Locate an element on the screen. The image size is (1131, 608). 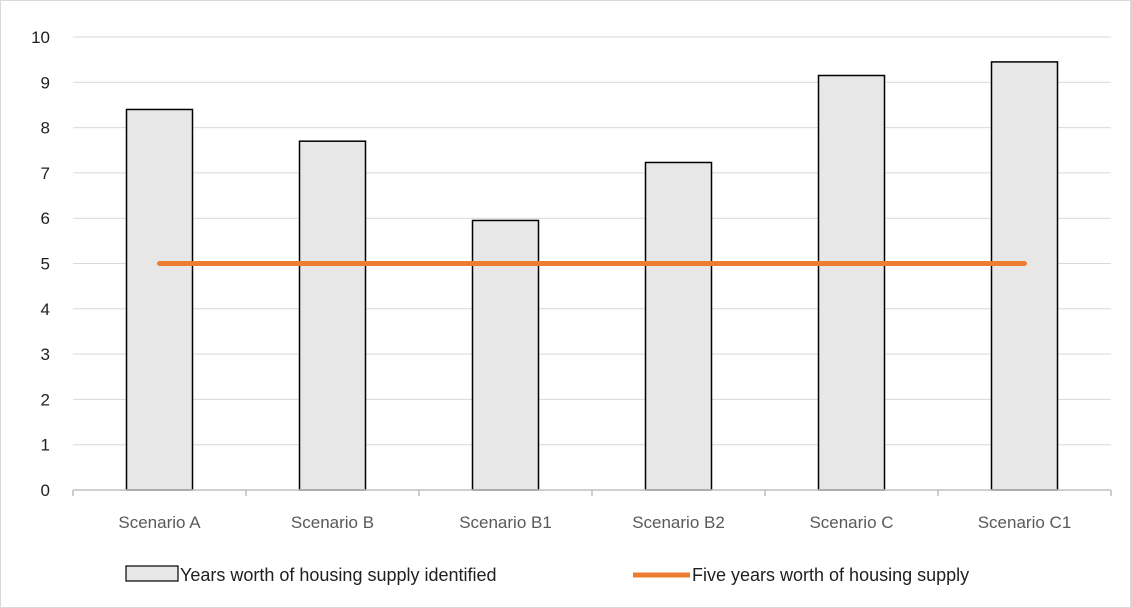
x-category-label: Scenario B2 is located at coordinates (678, 522).